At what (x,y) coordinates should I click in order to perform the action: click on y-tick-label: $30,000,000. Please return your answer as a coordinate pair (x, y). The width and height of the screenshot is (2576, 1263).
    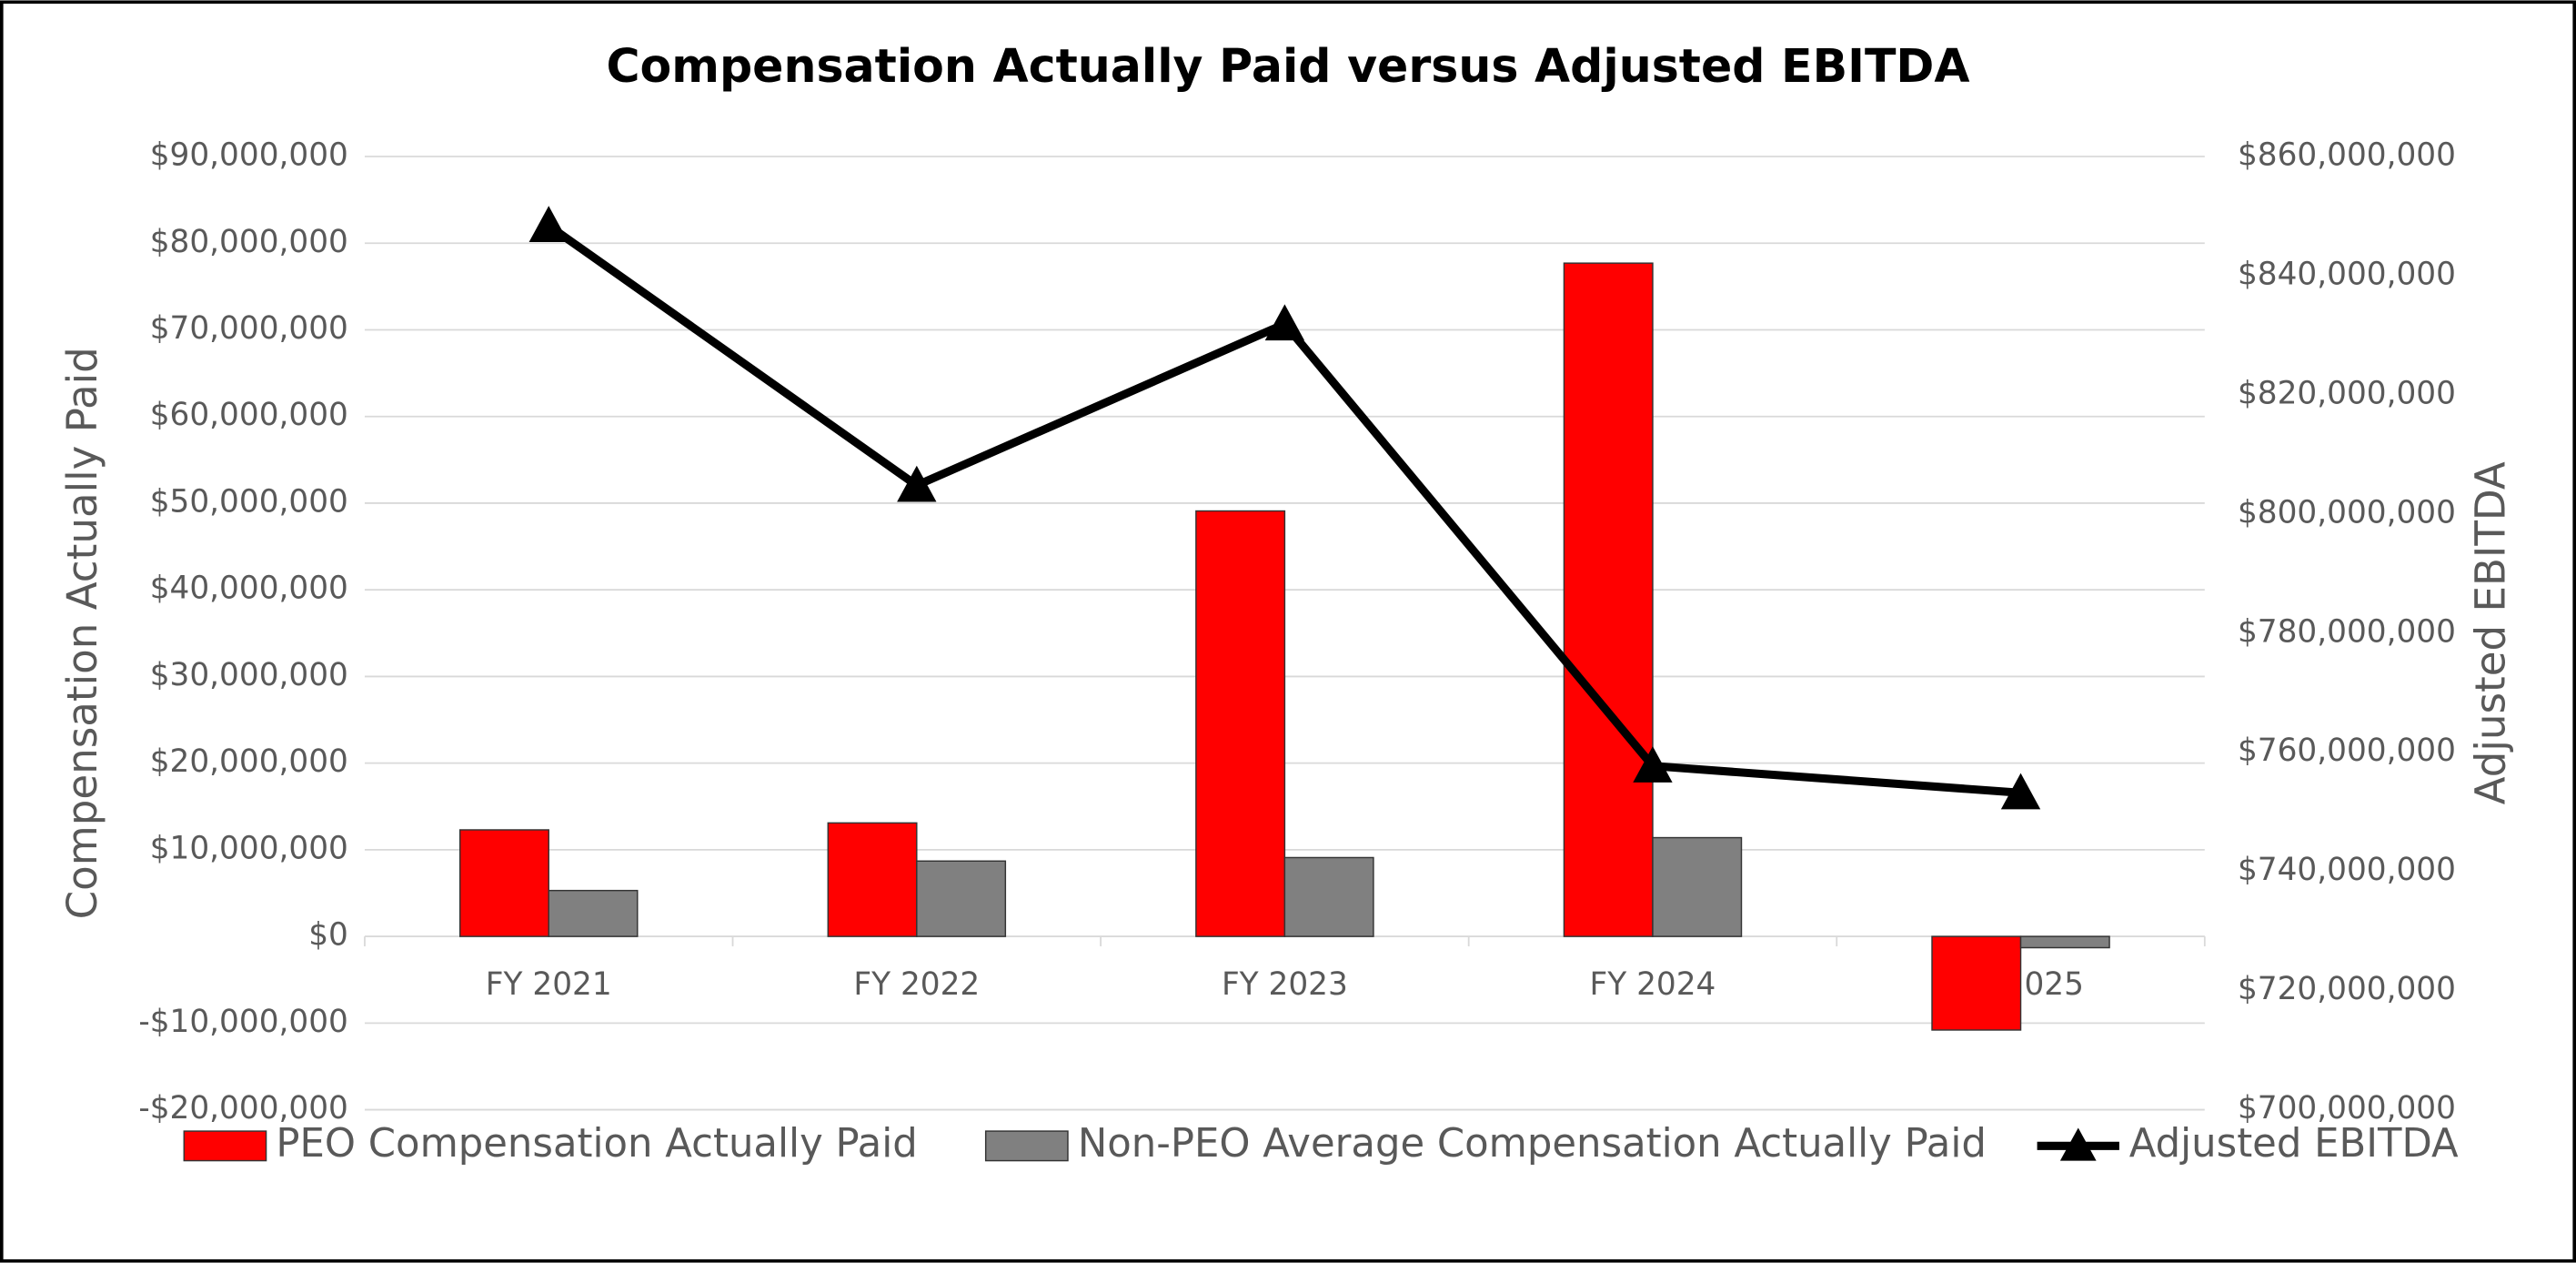
    Looking at the image, I should click on (249, 675).